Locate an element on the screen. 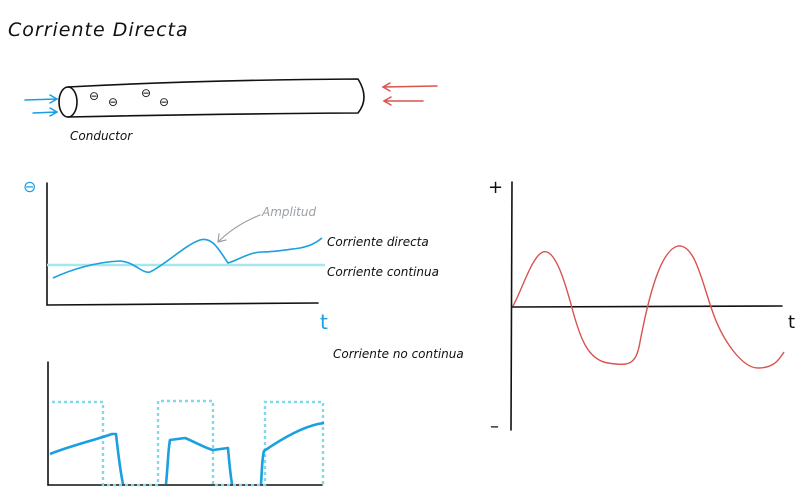  graph-non-continuous-current: Corriente no continua is located at coordinates (255, 417).